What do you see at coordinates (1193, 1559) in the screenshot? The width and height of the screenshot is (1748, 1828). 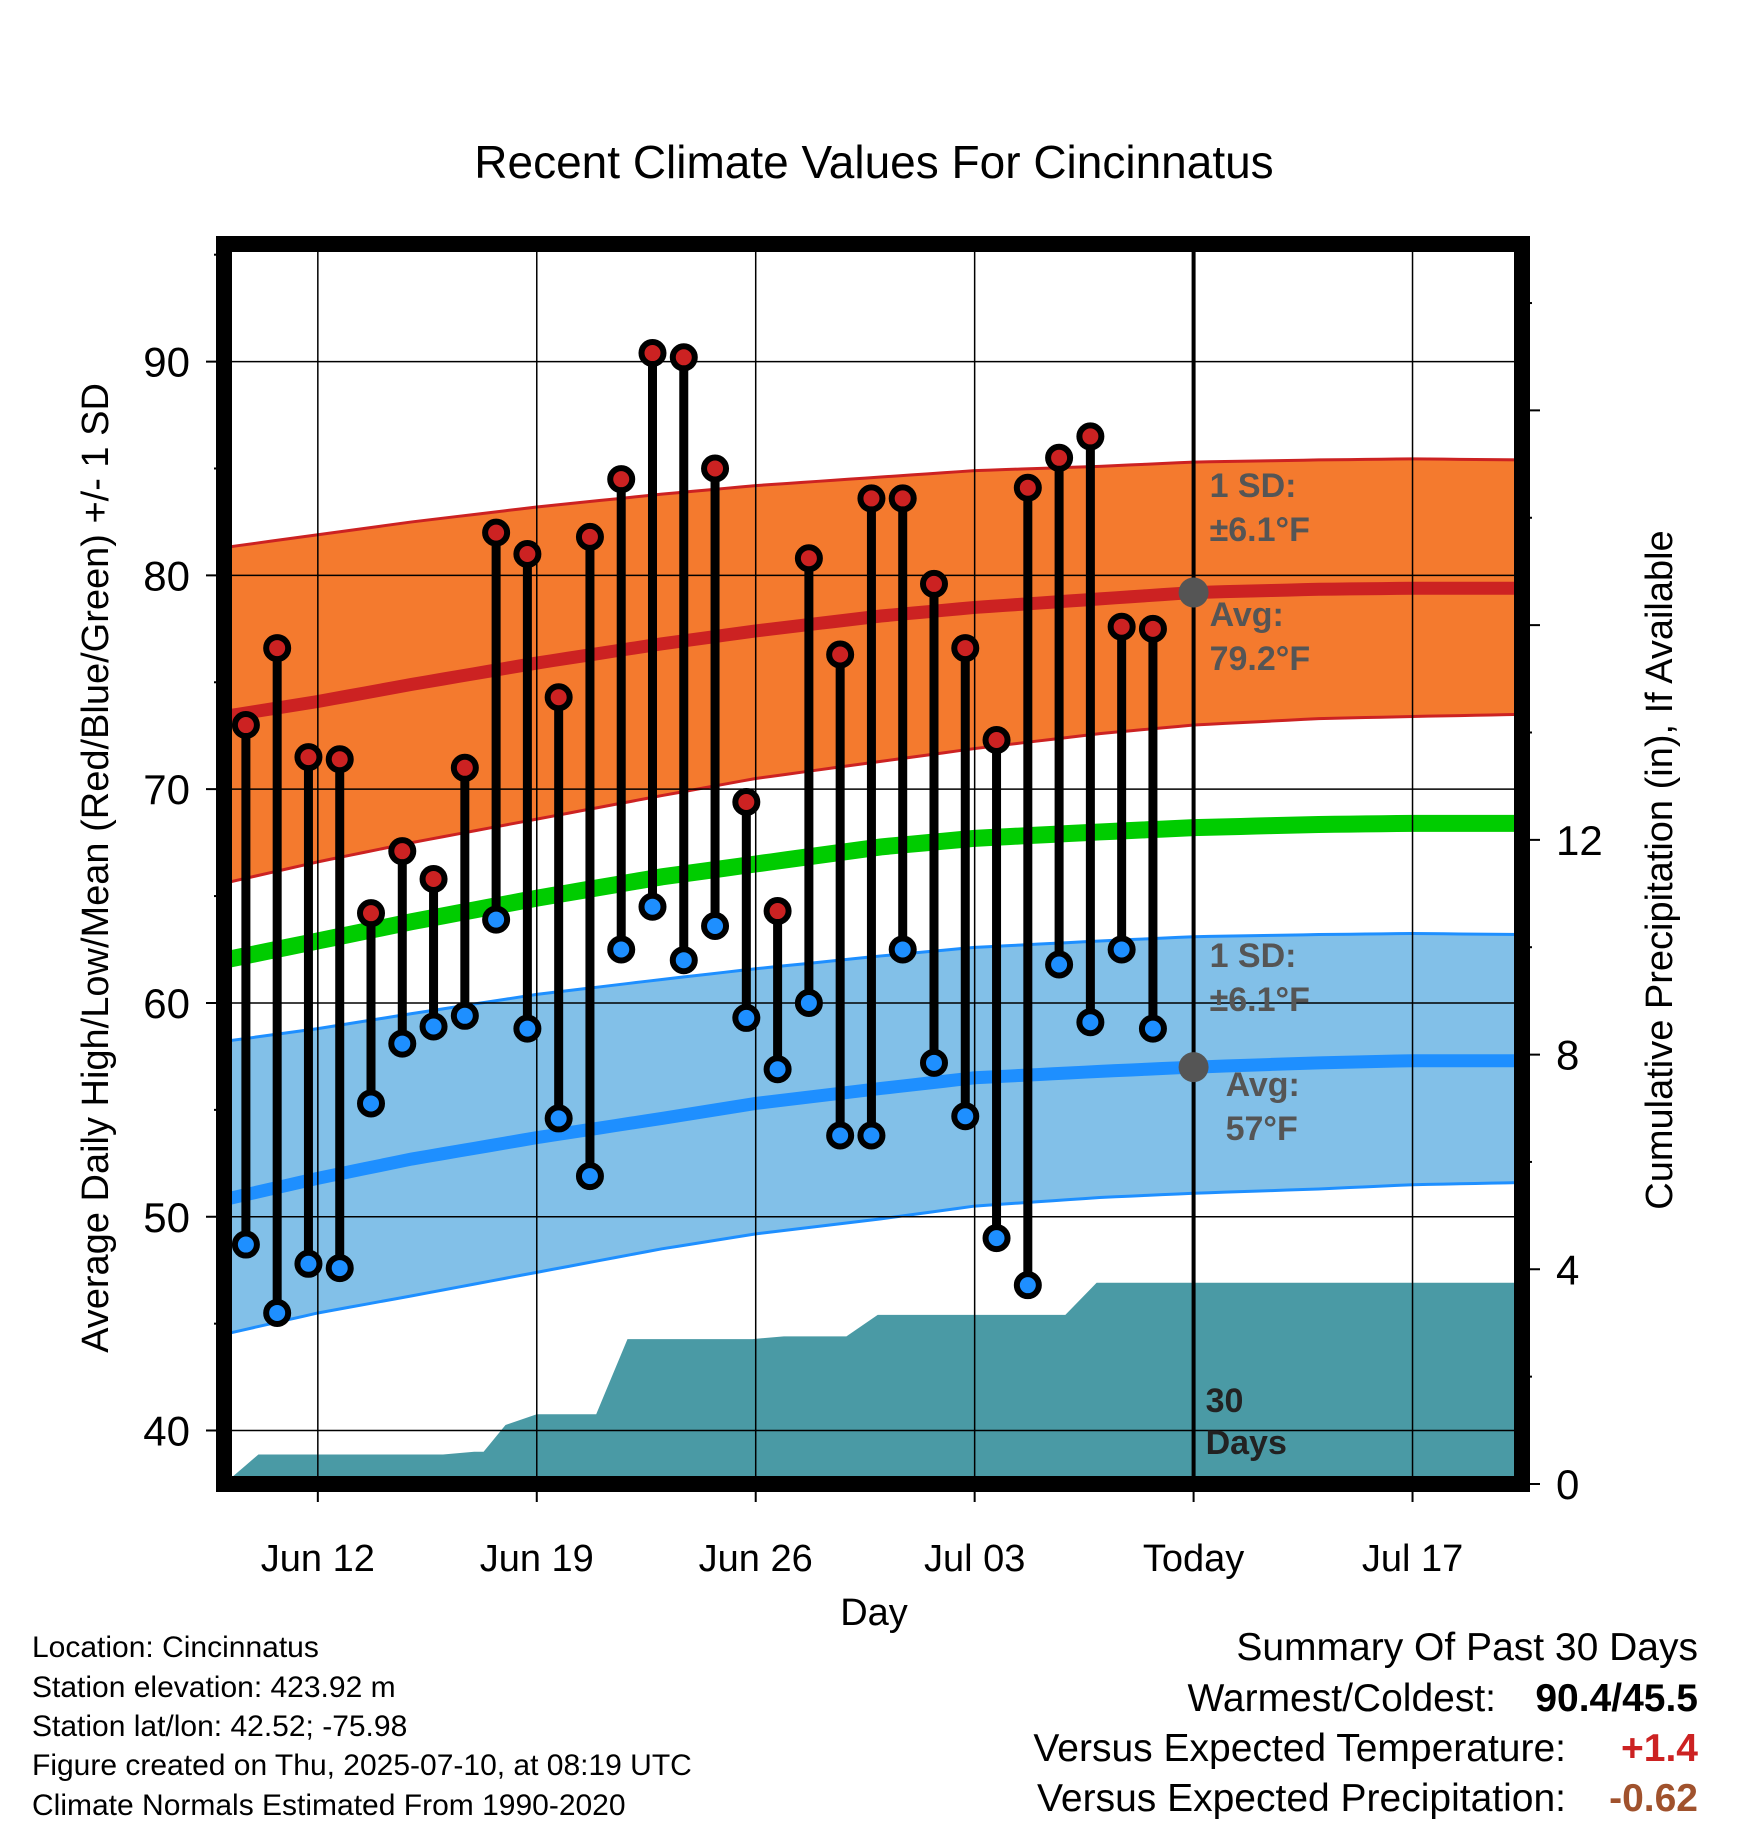 I see `x-tick-label: Today` at bounding box center [1193, 1559].